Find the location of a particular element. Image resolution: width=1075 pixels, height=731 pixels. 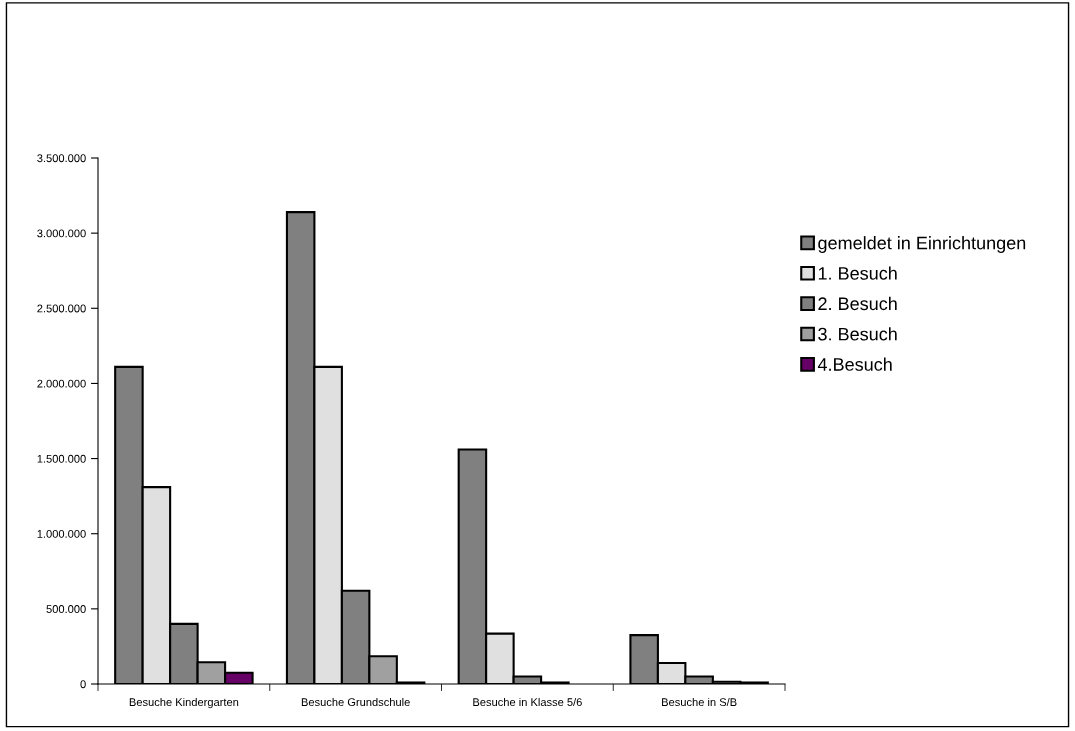

legend-label: 2. Besuch is located at coordinates (857, 303).